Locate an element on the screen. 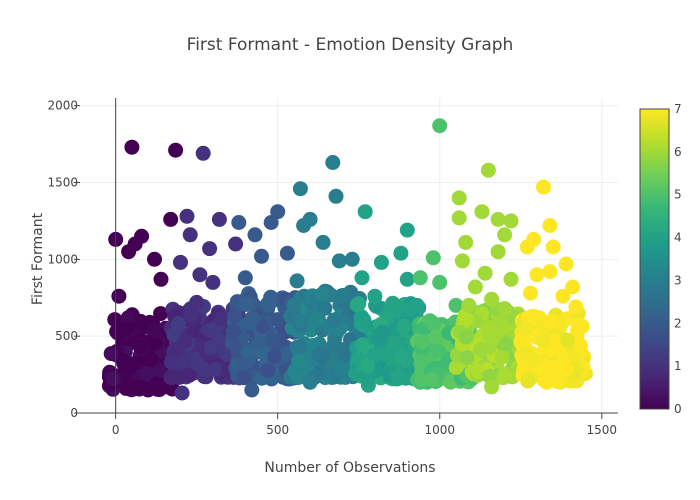 Image resolution: width=700 pixels, height=500 pixels. colorbar-tick-label: 6 is located at coordinates (678, 152).